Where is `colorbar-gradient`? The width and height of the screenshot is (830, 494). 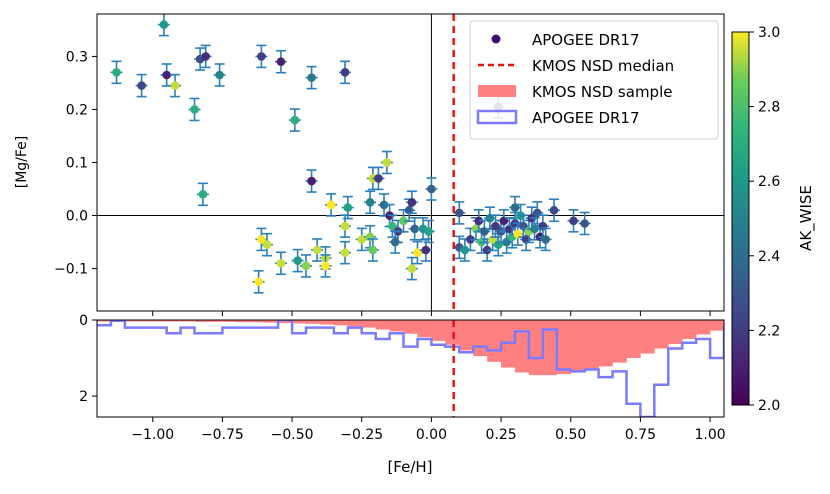
colorbar-gradient is located at coordinates (740, 218).